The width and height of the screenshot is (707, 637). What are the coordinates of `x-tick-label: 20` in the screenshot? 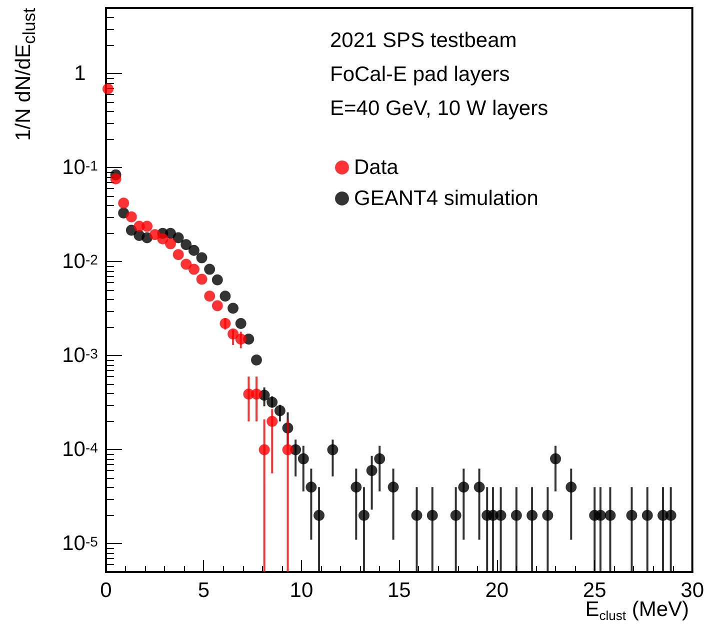 It's located at (497, 590).